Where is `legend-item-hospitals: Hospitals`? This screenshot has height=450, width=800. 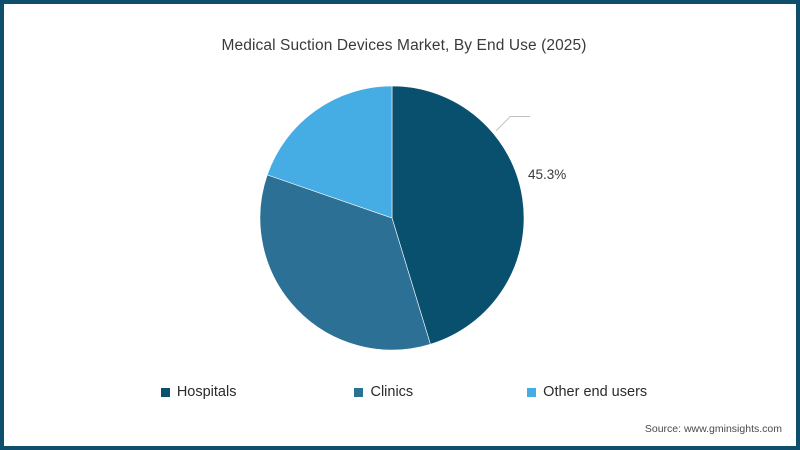
legend-item-hospitals: Hospitals is located at coordinates (198, 392).